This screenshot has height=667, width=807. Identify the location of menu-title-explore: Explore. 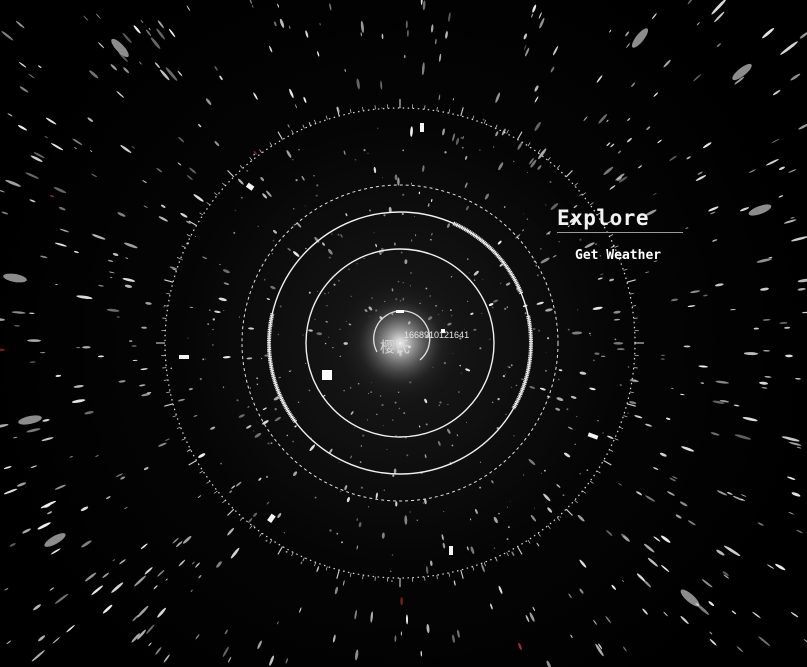
(603, 218).